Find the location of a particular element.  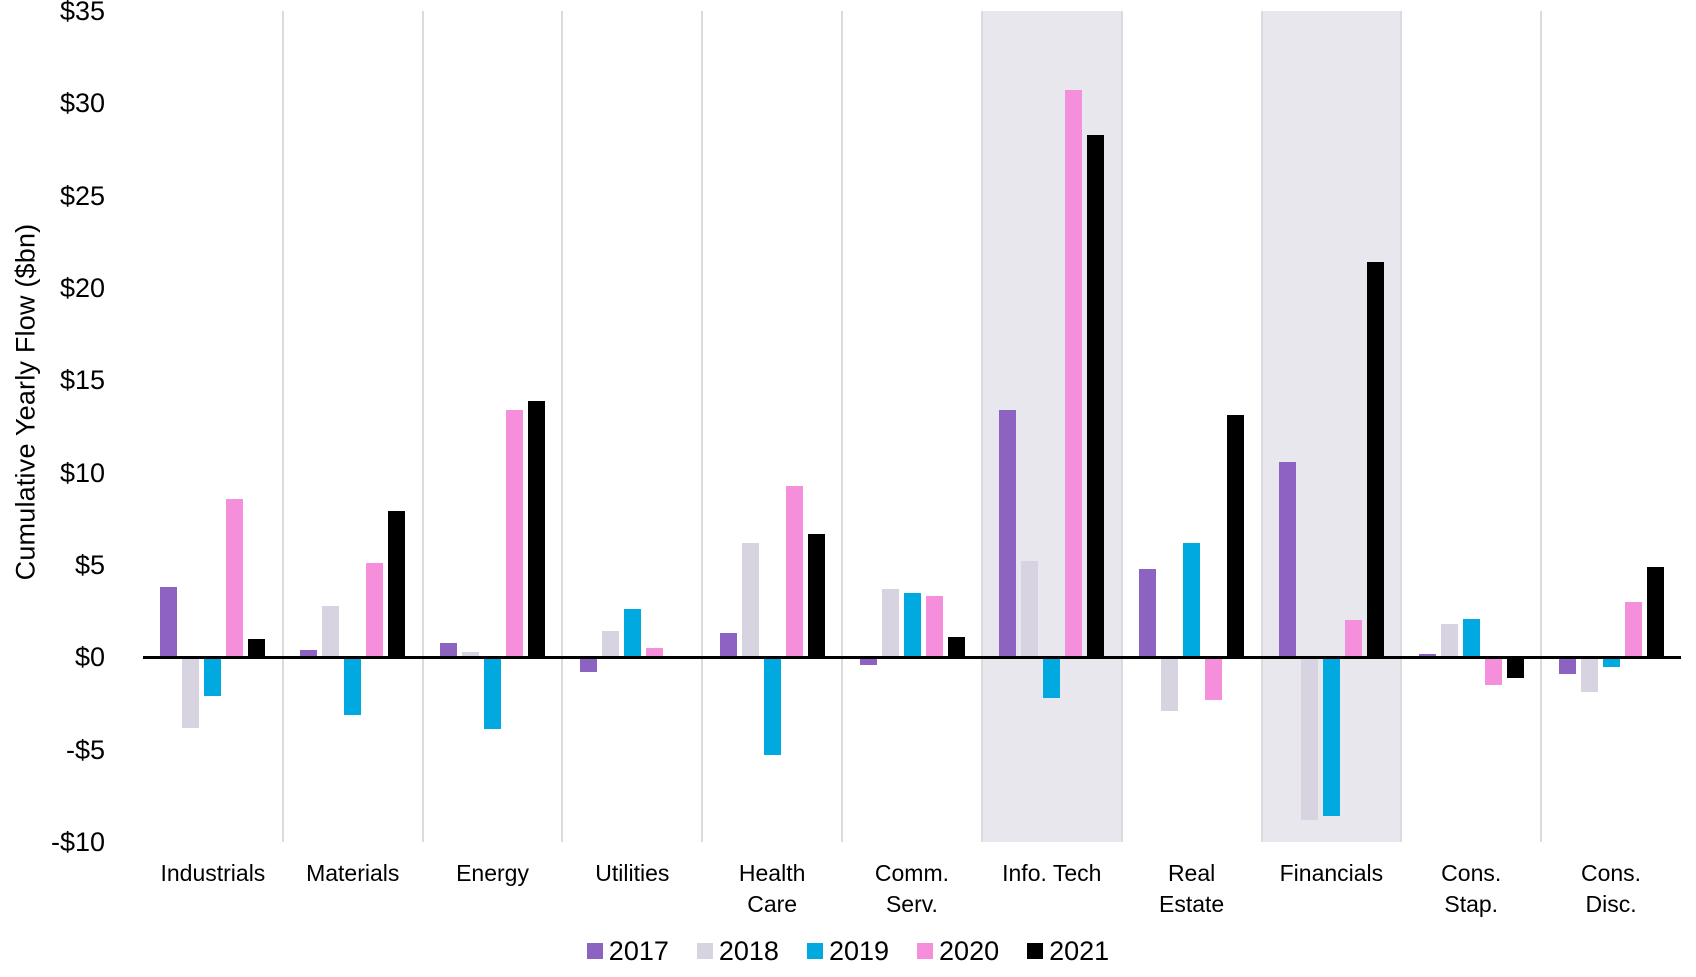

legend-label-2019: 2019 is located at coordinates (859, 951).